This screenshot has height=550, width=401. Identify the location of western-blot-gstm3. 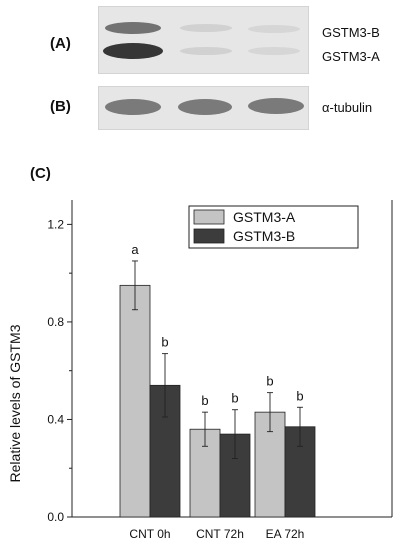
(203, 40).